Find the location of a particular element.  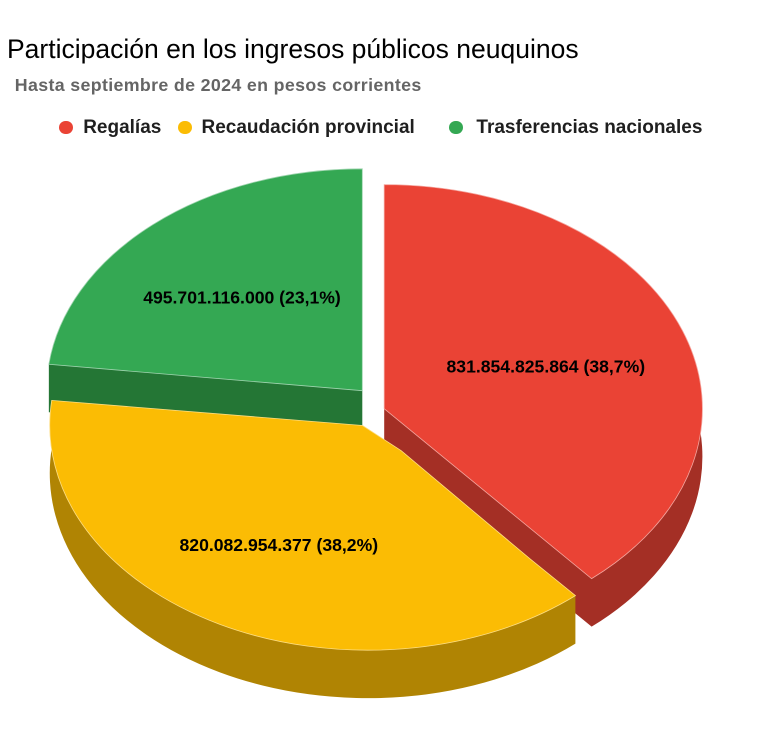

svg-text: 820.082.954.377 (38,2%) is located at coordinates (279, 545).